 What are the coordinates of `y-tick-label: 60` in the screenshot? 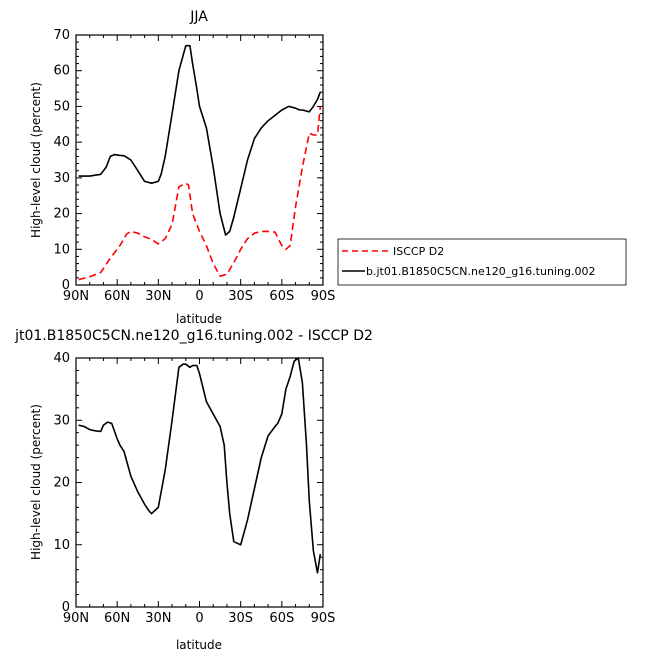 It's located at (61, 71).